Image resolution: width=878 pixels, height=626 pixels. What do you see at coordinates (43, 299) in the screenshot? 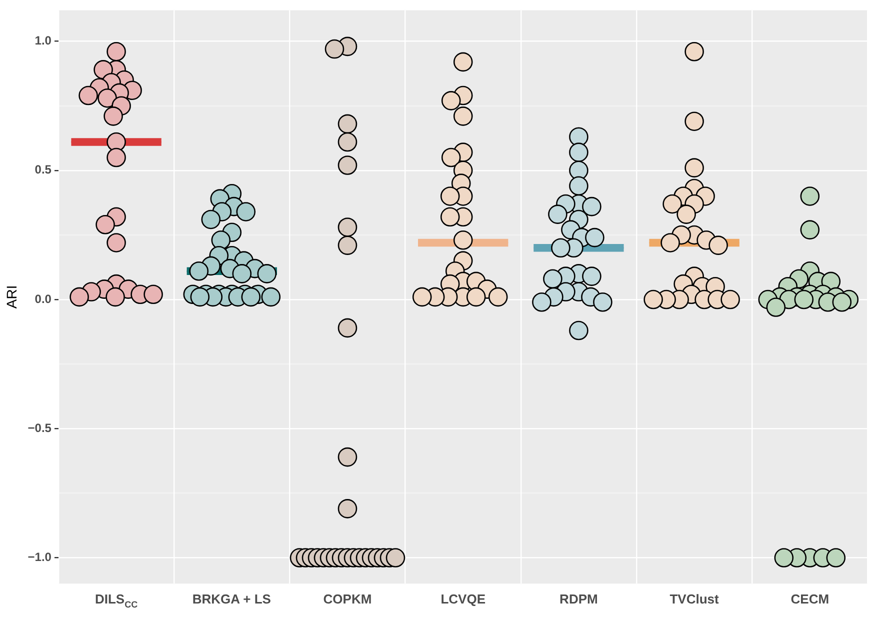
I see `y-tick-label: 0.0` at bounding box center [43, 299].